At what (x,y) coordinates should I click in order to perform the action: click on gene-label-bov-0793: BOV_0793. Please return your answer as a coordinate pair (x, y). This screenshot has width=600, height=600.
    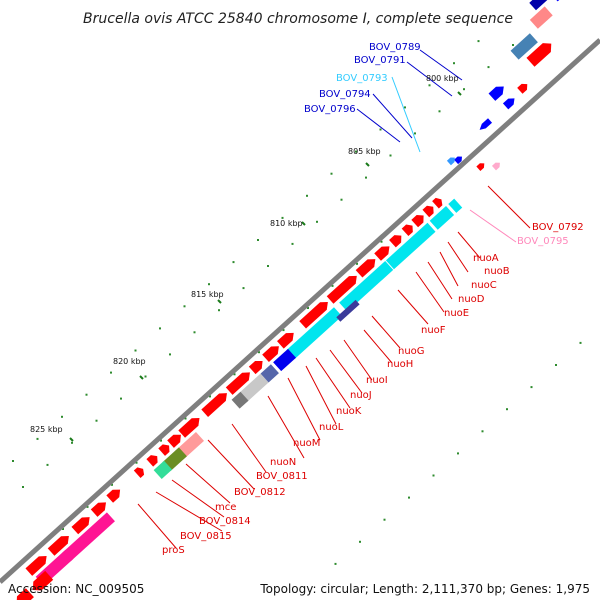
    Looking at the image, I should click on (362, 78).